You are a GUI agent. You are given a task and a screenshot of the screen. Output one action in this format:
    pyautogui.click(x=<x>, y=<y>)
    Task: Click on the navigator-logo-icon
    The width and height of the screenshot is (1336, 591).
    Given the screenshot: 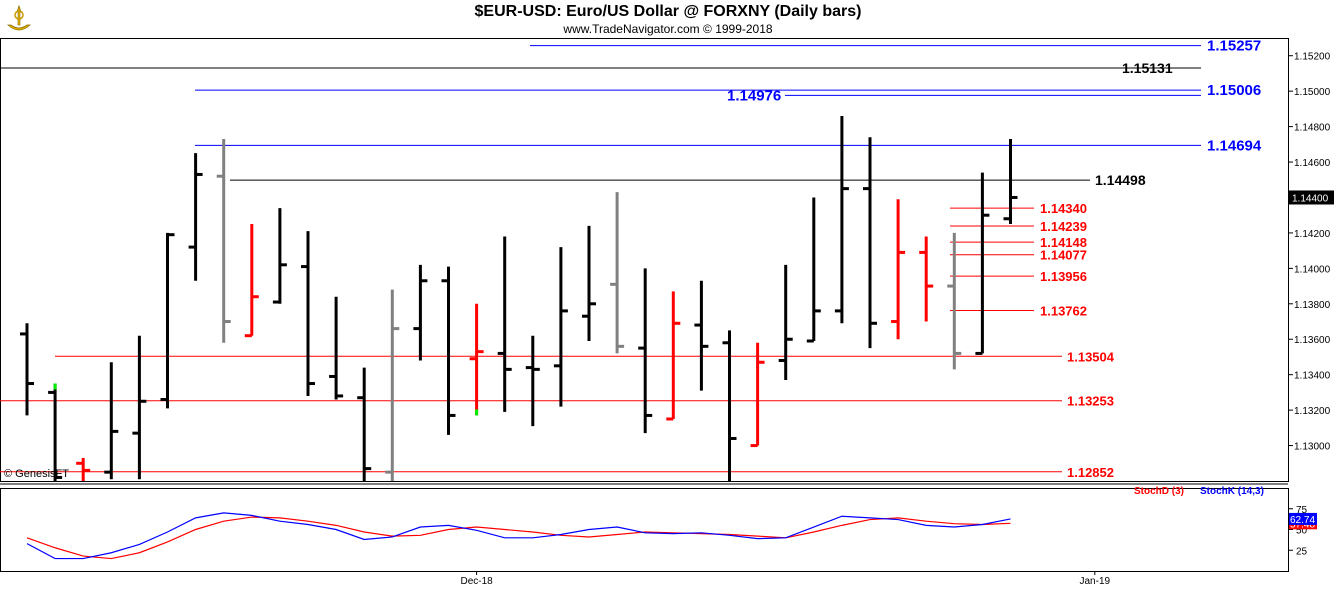 What is the action you would take?
    pyautogui.click(x=19, y=19)
    